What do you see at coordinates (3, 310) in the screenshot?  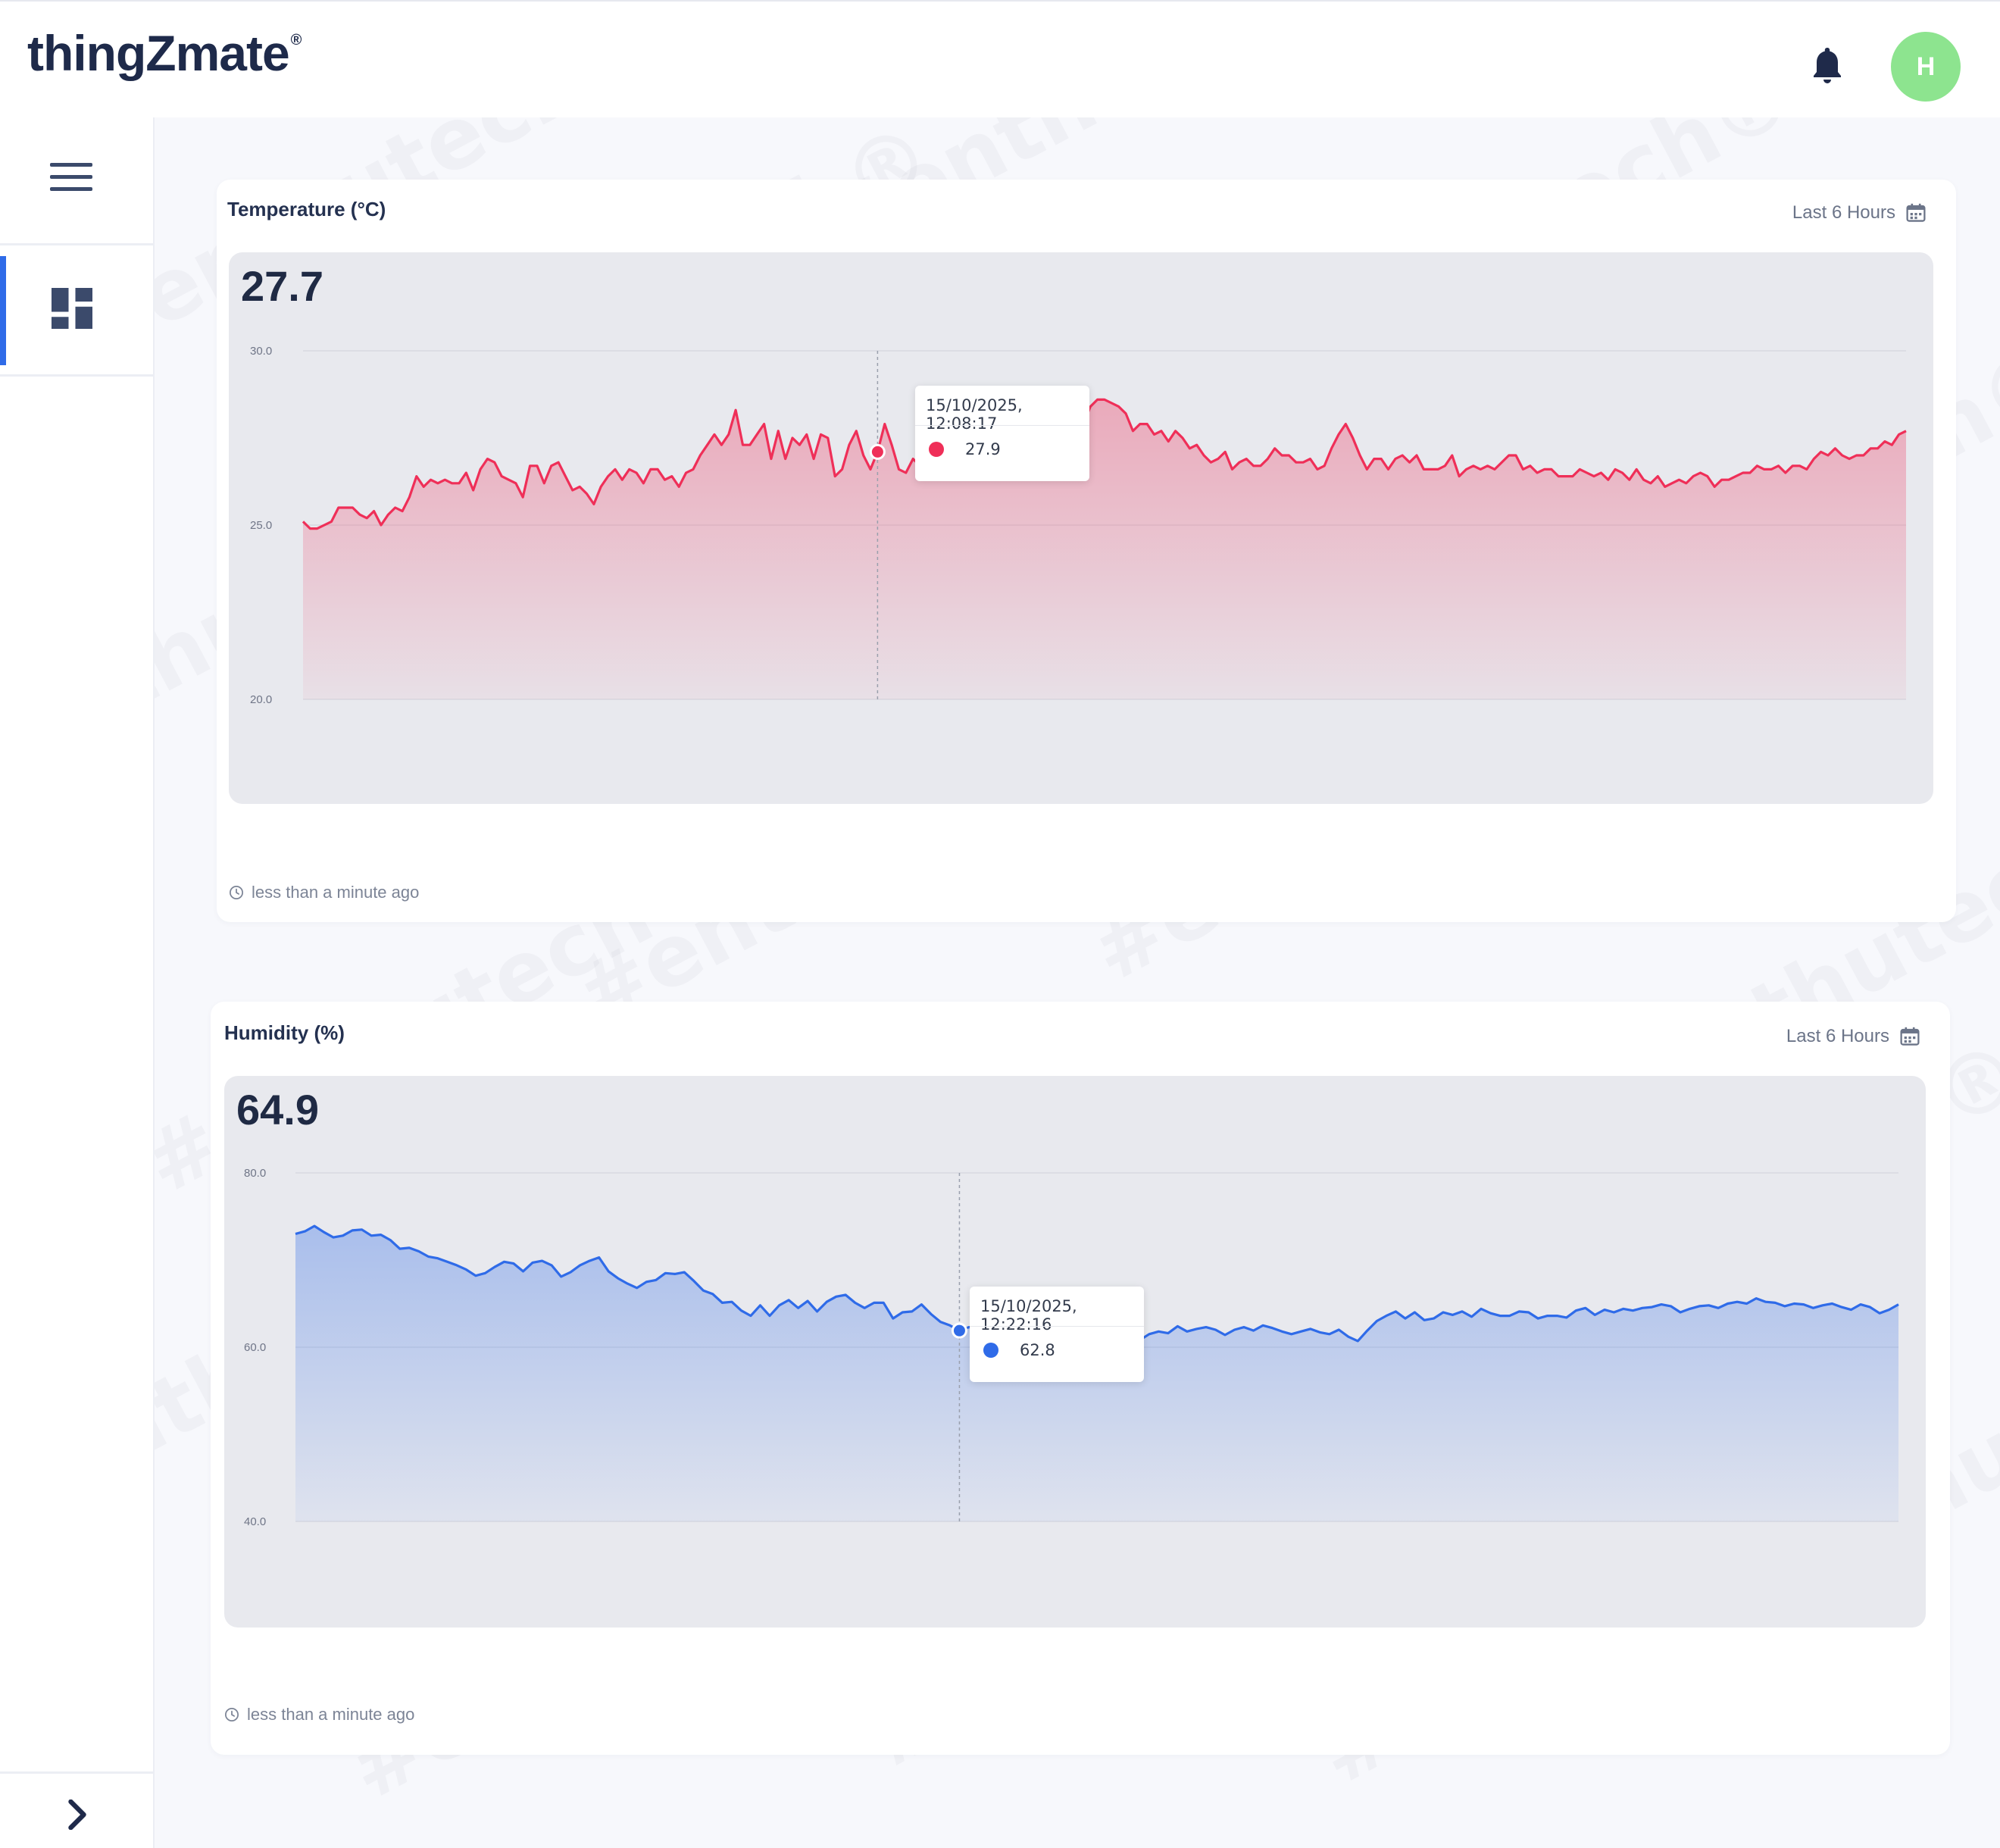 I see `active-indicator` at bounding box center [3, 310].